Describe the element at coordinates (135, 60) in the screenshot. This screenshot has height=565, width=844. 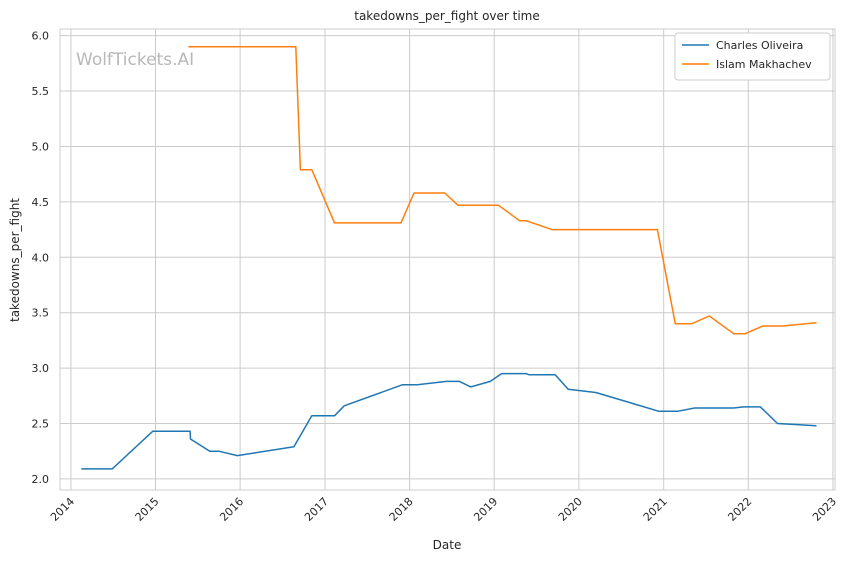
I see `watermark: WolfTickets.AI` at that location.